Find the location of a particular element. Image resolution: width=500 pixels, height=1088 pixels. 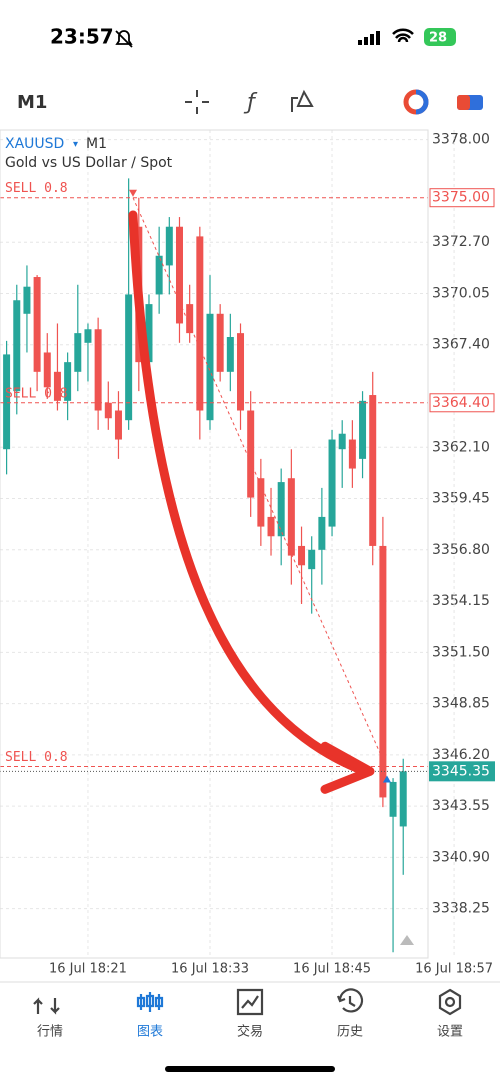

y-tick-label: 3359.45 is located at coordinates (461, 499).